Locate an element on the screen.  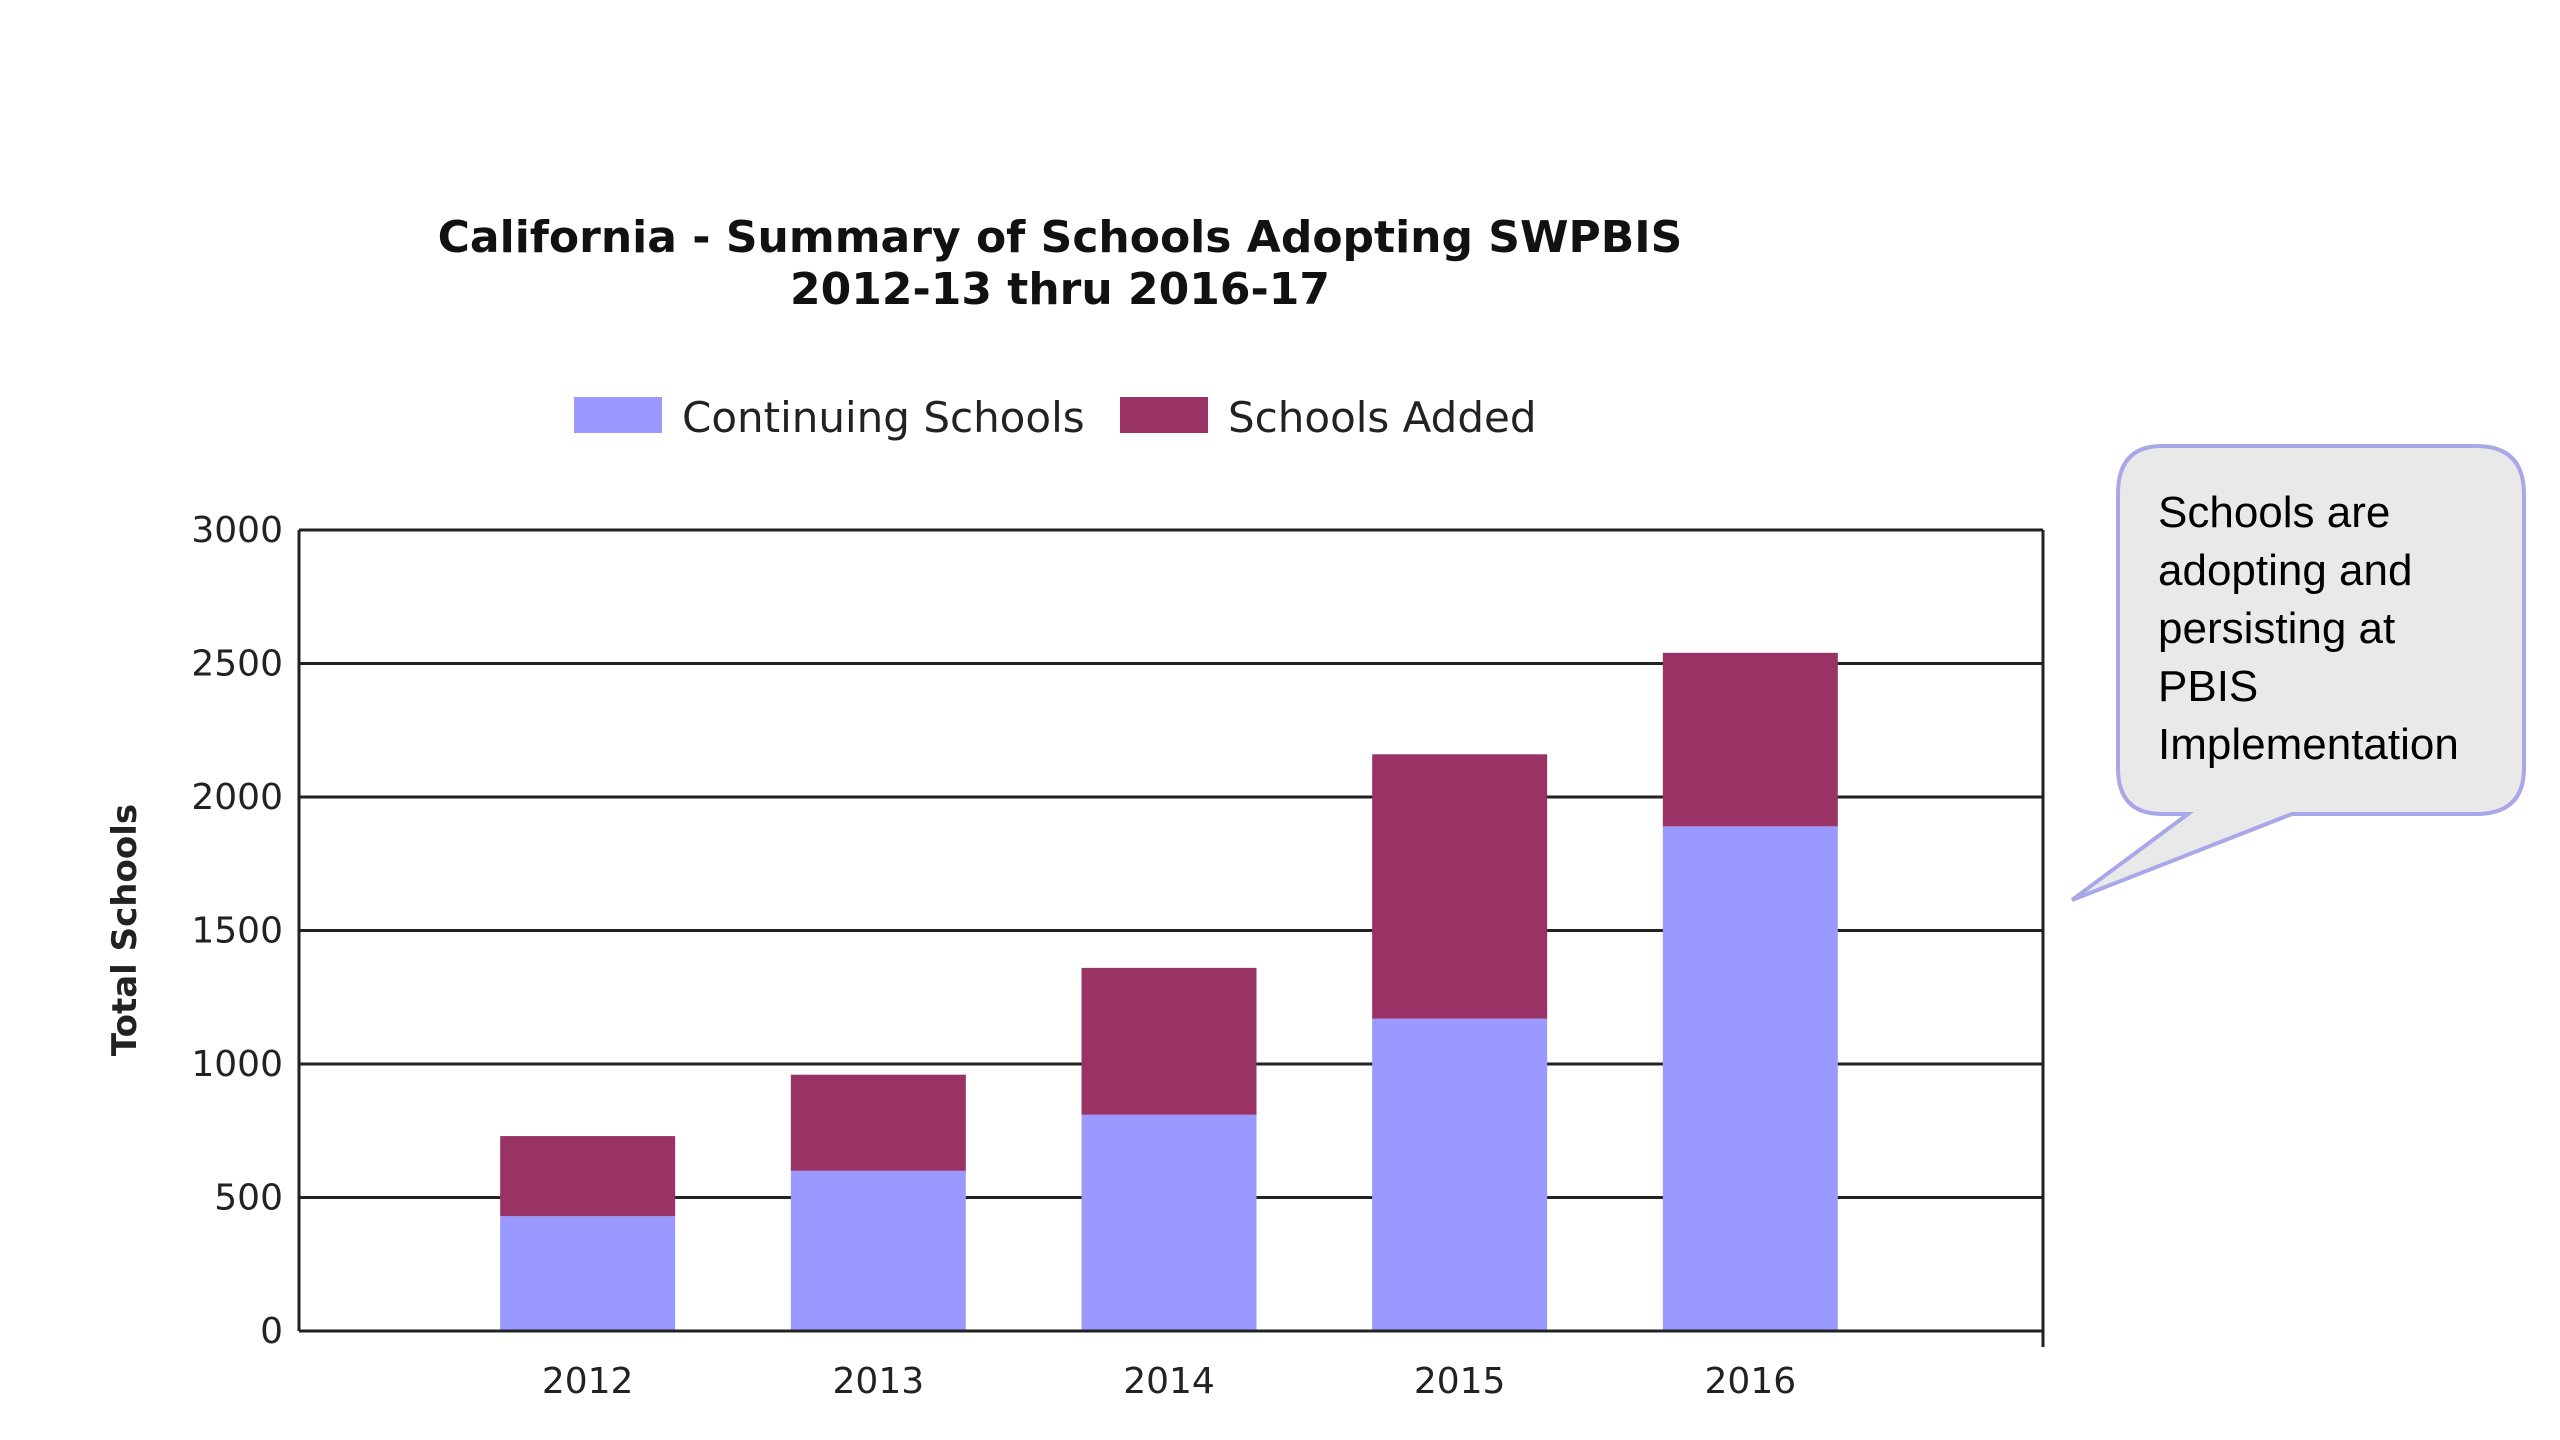
x-tick-labels: 2012 2013 2014 2015 2016 is located at coordinates (1169, 1381).